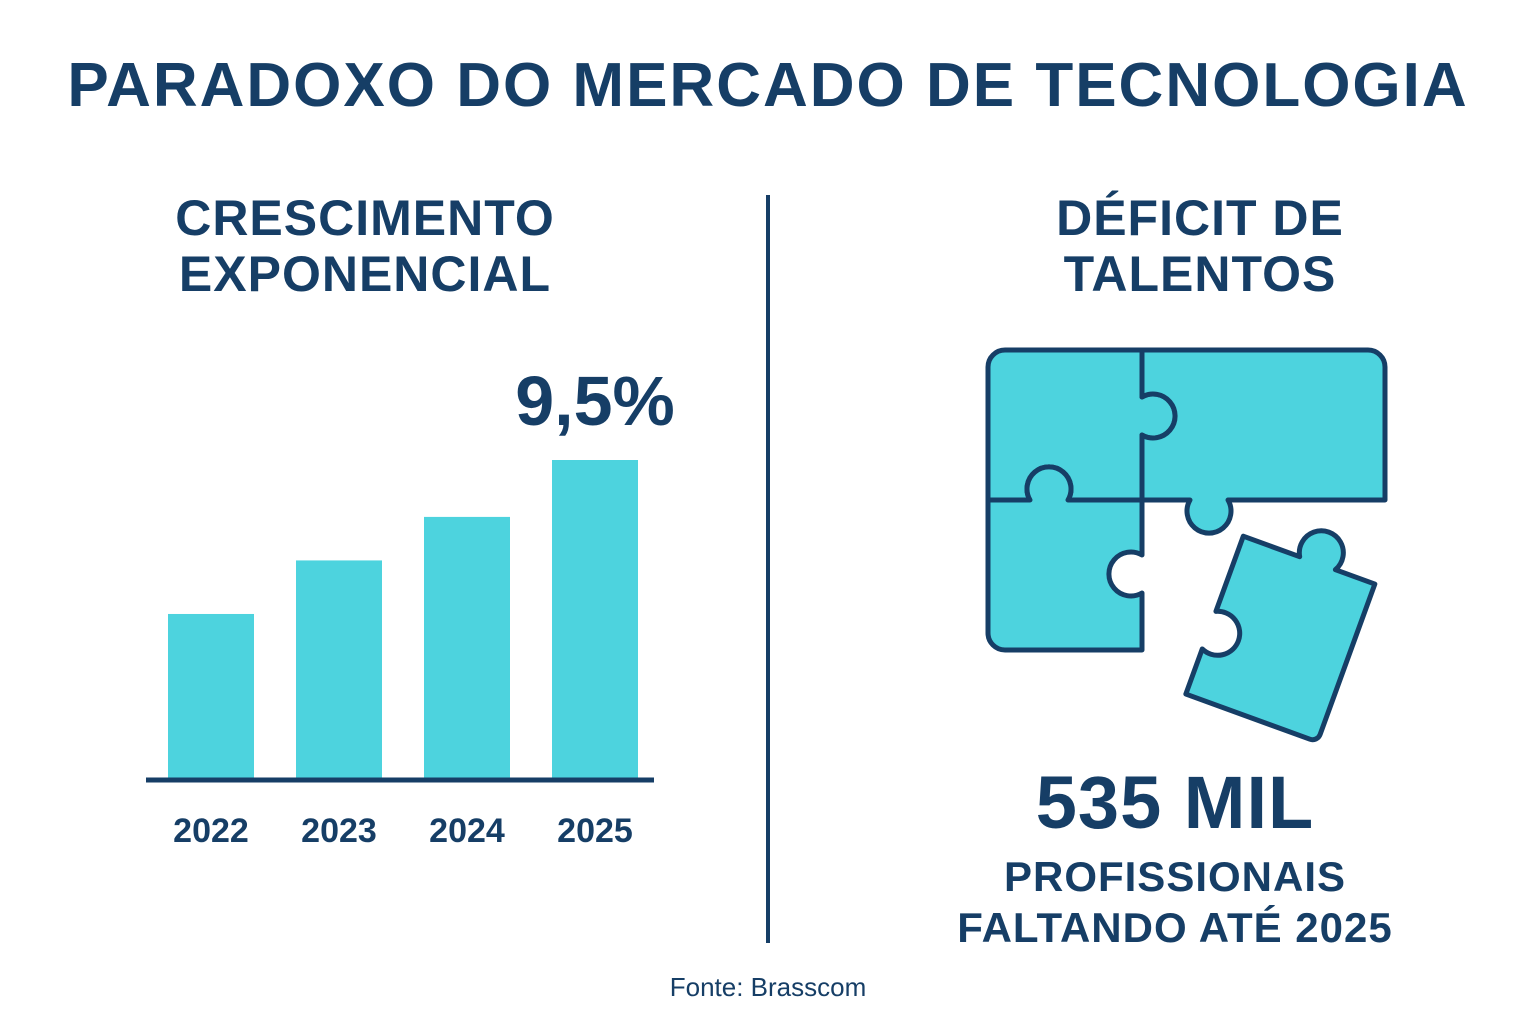  Describe the element at coordinates (467, 831) in the screenshot. I see `tick-label-2024: 2024` at that location.